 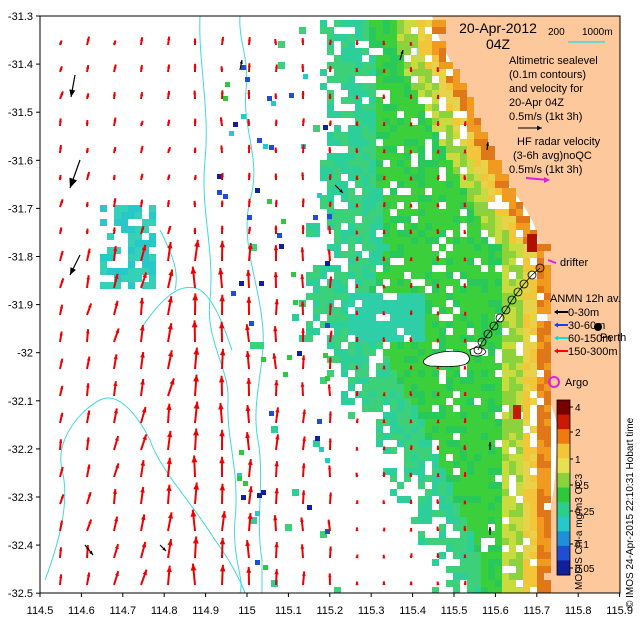 What do you see at coordinates (495, 611) in the screenshot?
I see `x-tick-label: 115.6` at bounding box center [495, 611].